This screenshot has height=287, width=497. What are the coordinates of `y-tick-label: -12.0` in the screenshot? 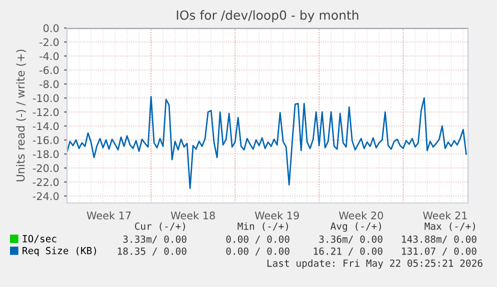 It's located at (45, 112).